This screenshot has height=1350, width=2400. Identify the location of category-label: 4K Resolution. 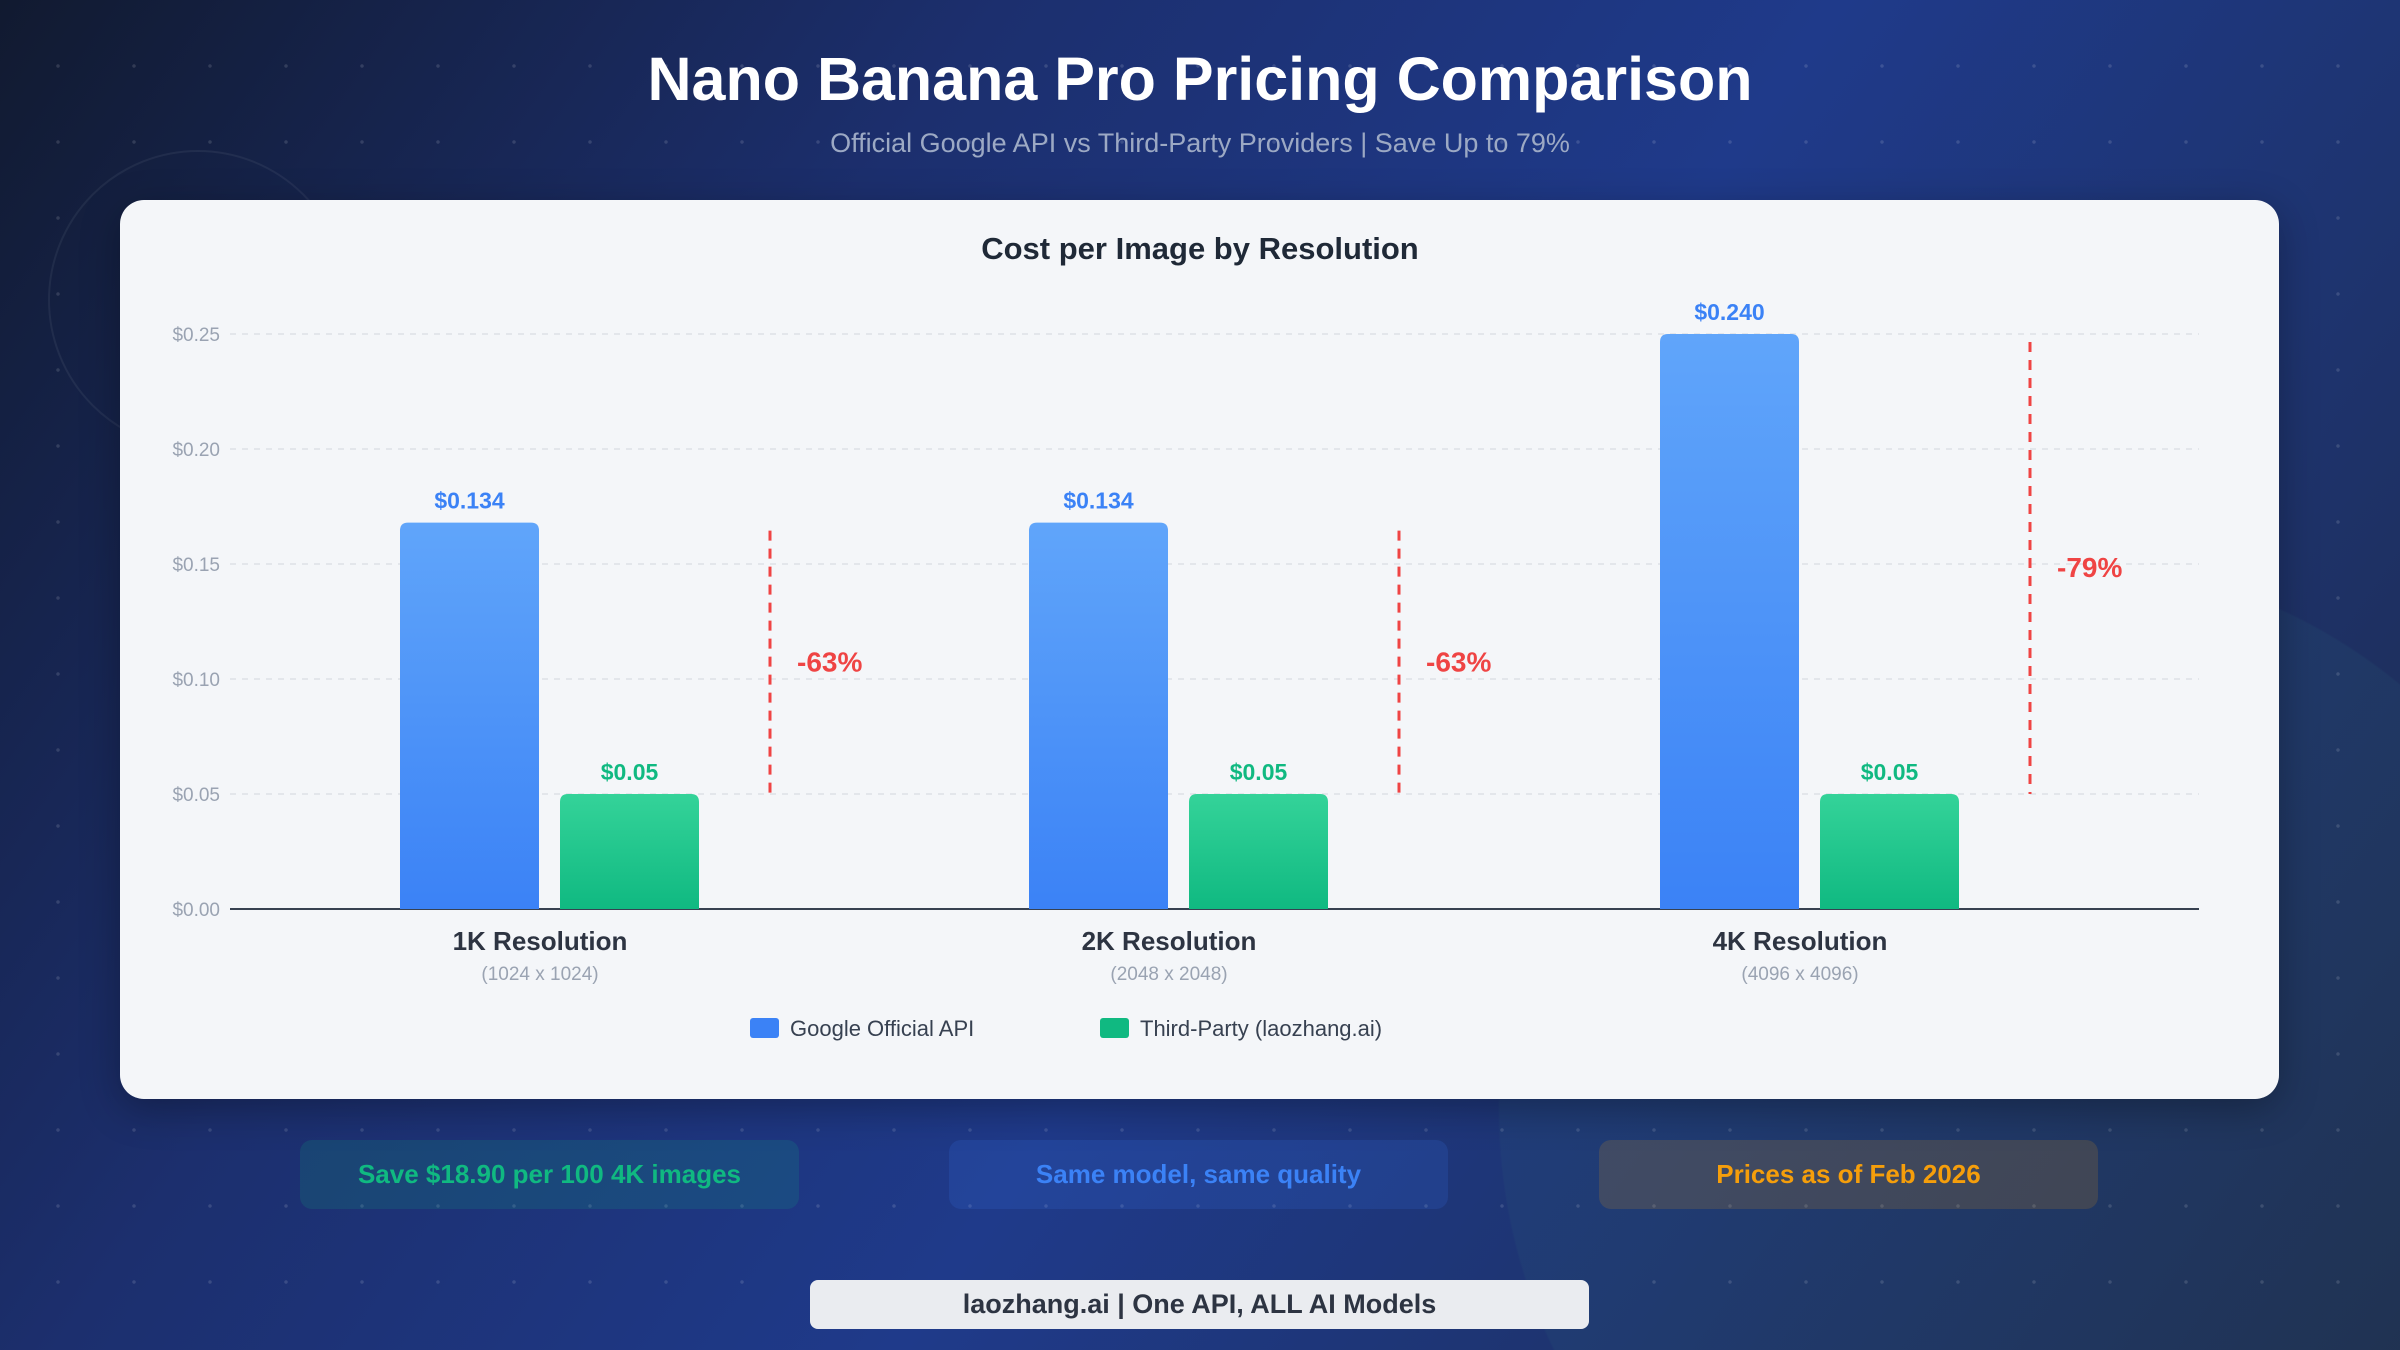
(1800, 941).